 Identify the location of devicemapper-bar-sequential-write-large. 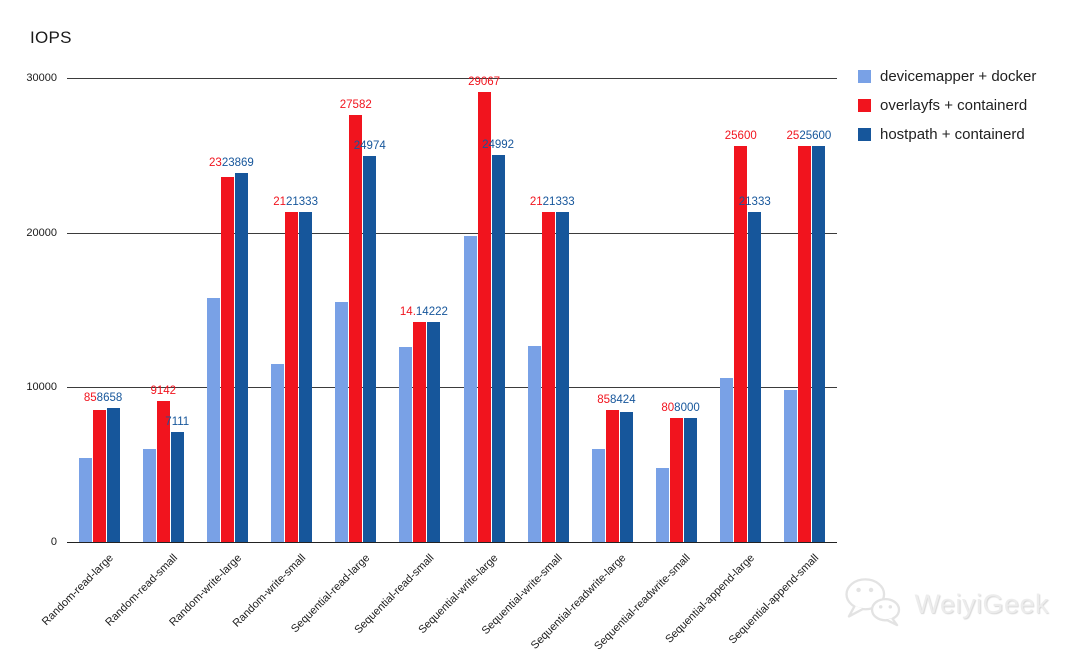
(470, 388).